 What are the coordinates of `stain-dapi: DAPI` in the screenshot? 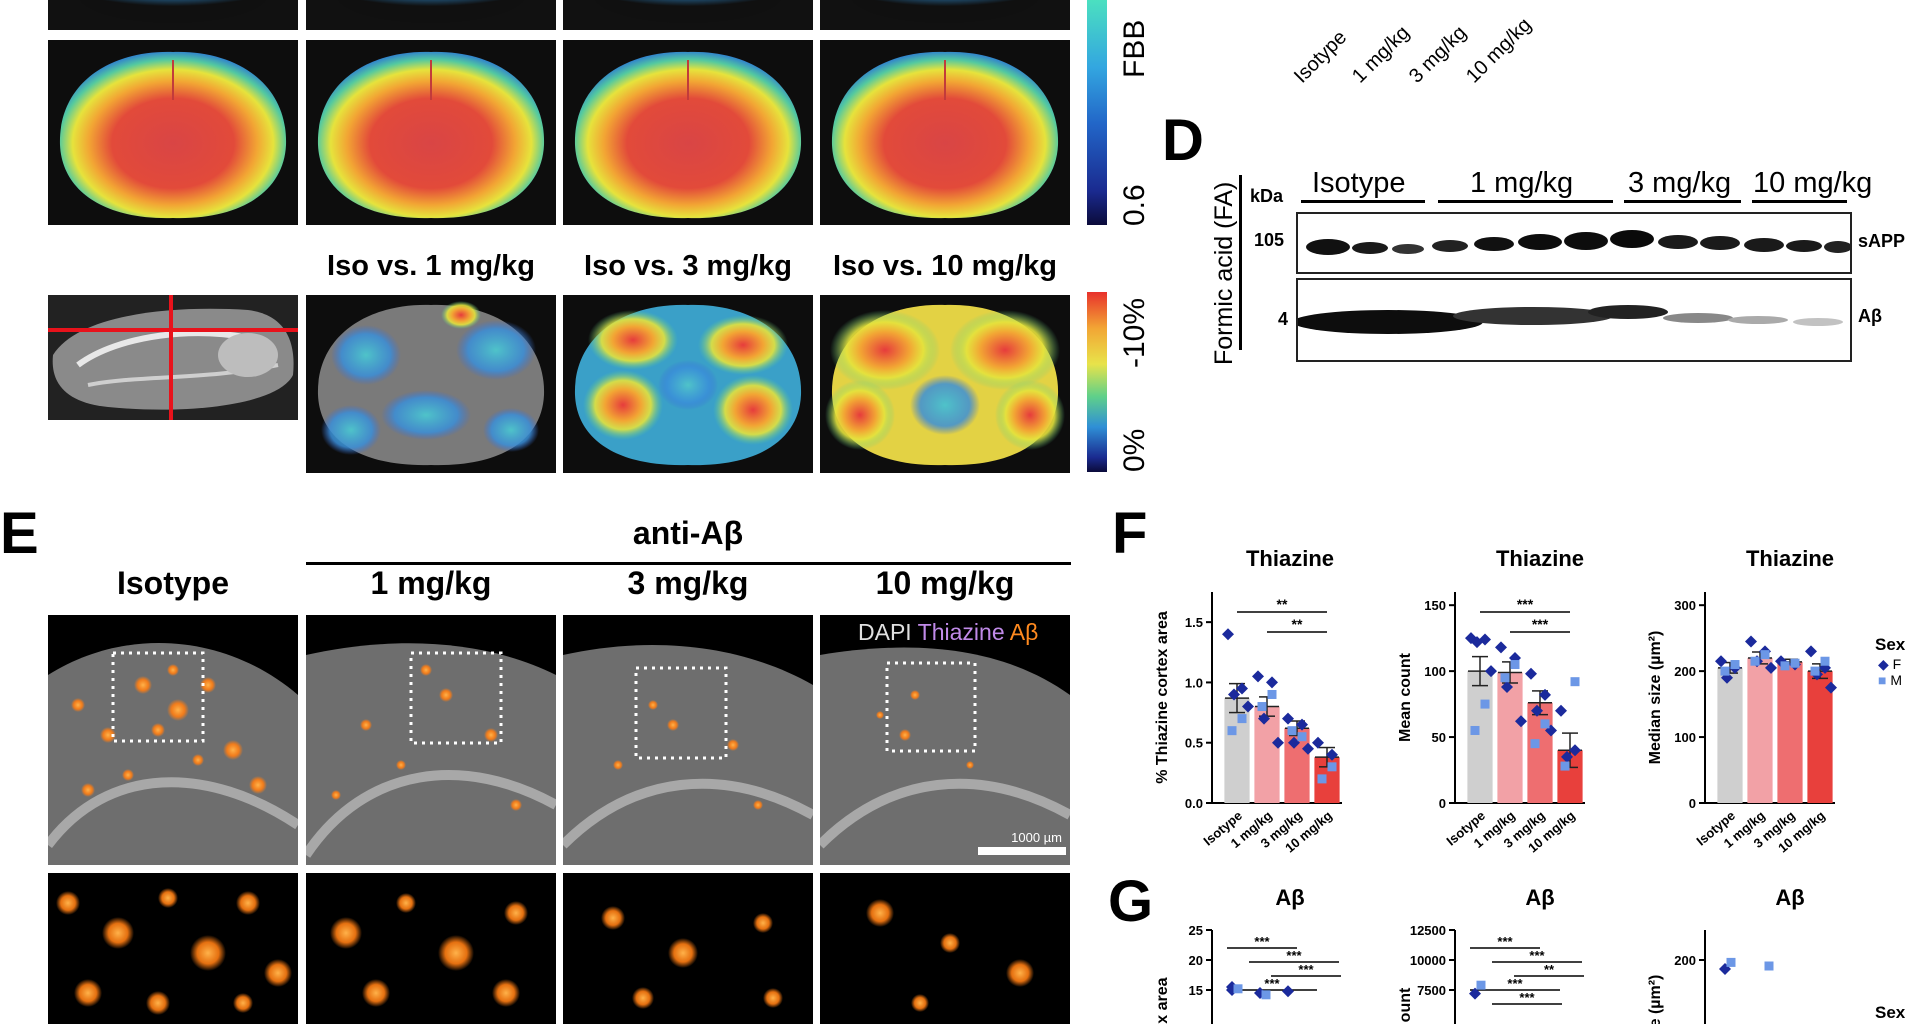 It's located at (885, 632).